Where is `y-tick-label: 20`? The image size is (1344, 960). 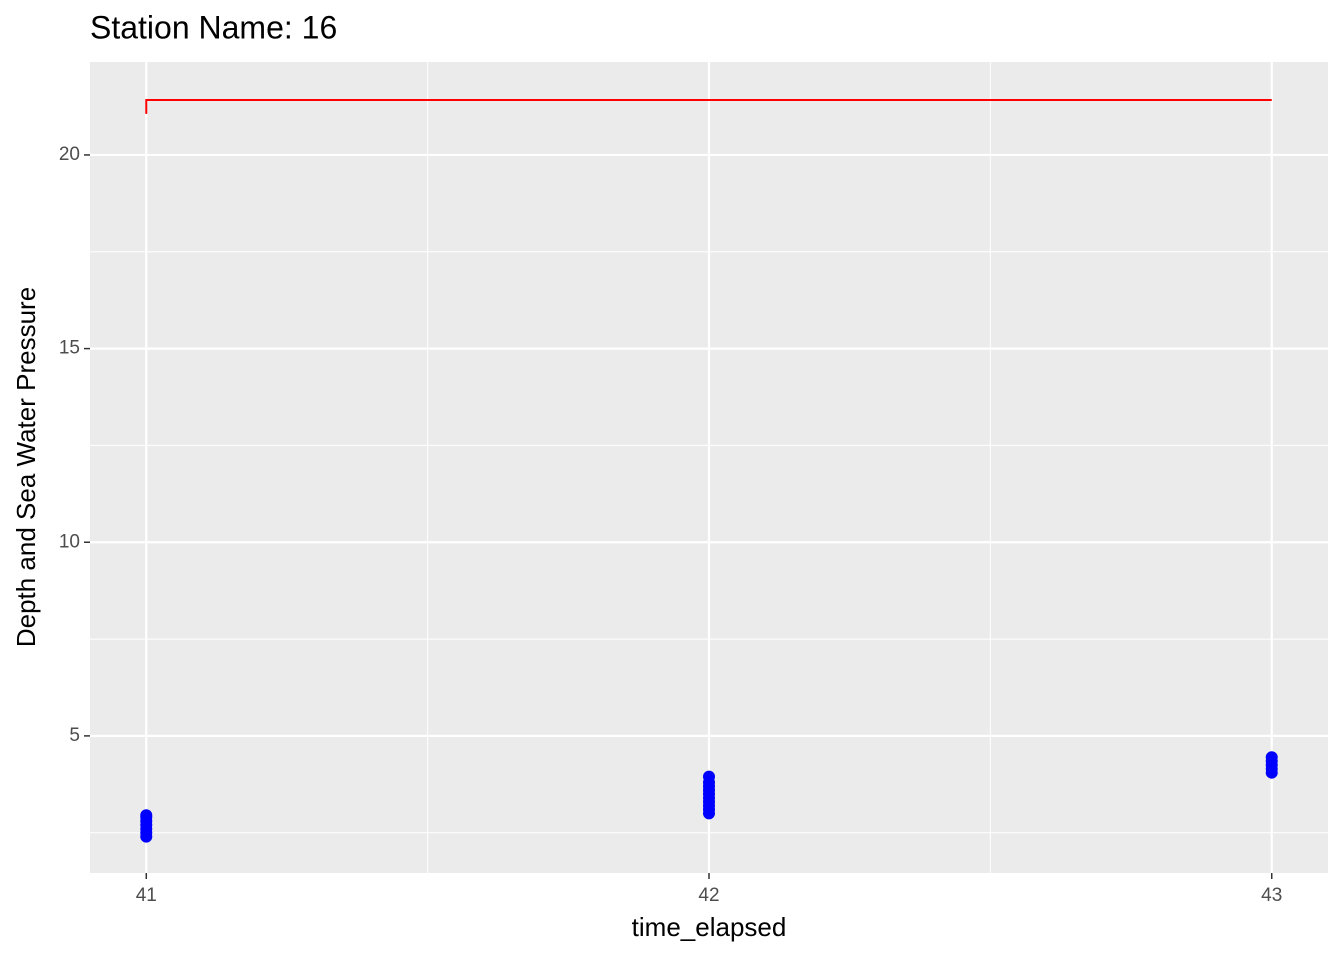
y-tick-label: 20 is located at coordinates (69, 154).